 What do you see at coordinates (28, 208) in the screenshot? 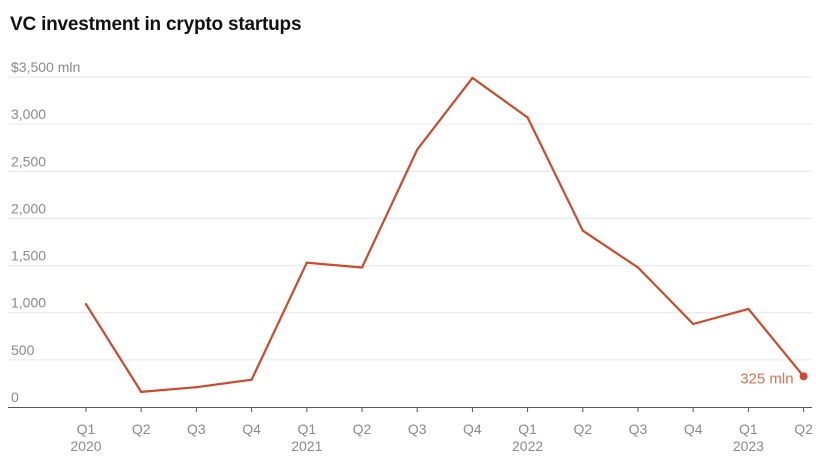
I see `y-tick-label: 2,000` at bounding box center [28, 208].